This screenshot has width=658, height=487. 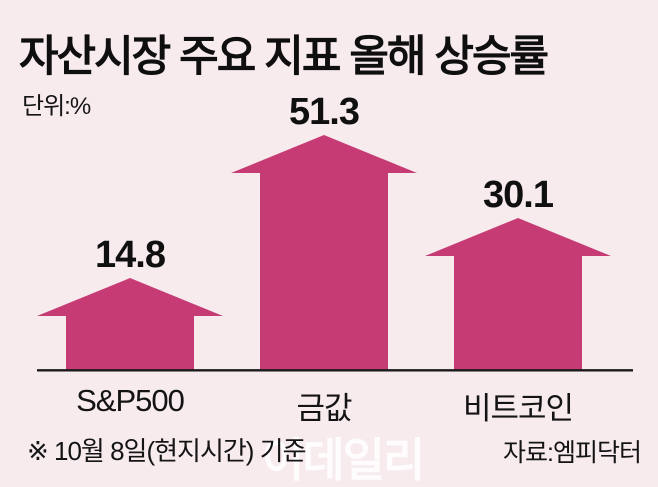 What do you see at coordinates (284, 57) in the screenshot?
I see `chart-title: 자산시장 주요 지표 올해 상승률` at bounding box center [284, 57].